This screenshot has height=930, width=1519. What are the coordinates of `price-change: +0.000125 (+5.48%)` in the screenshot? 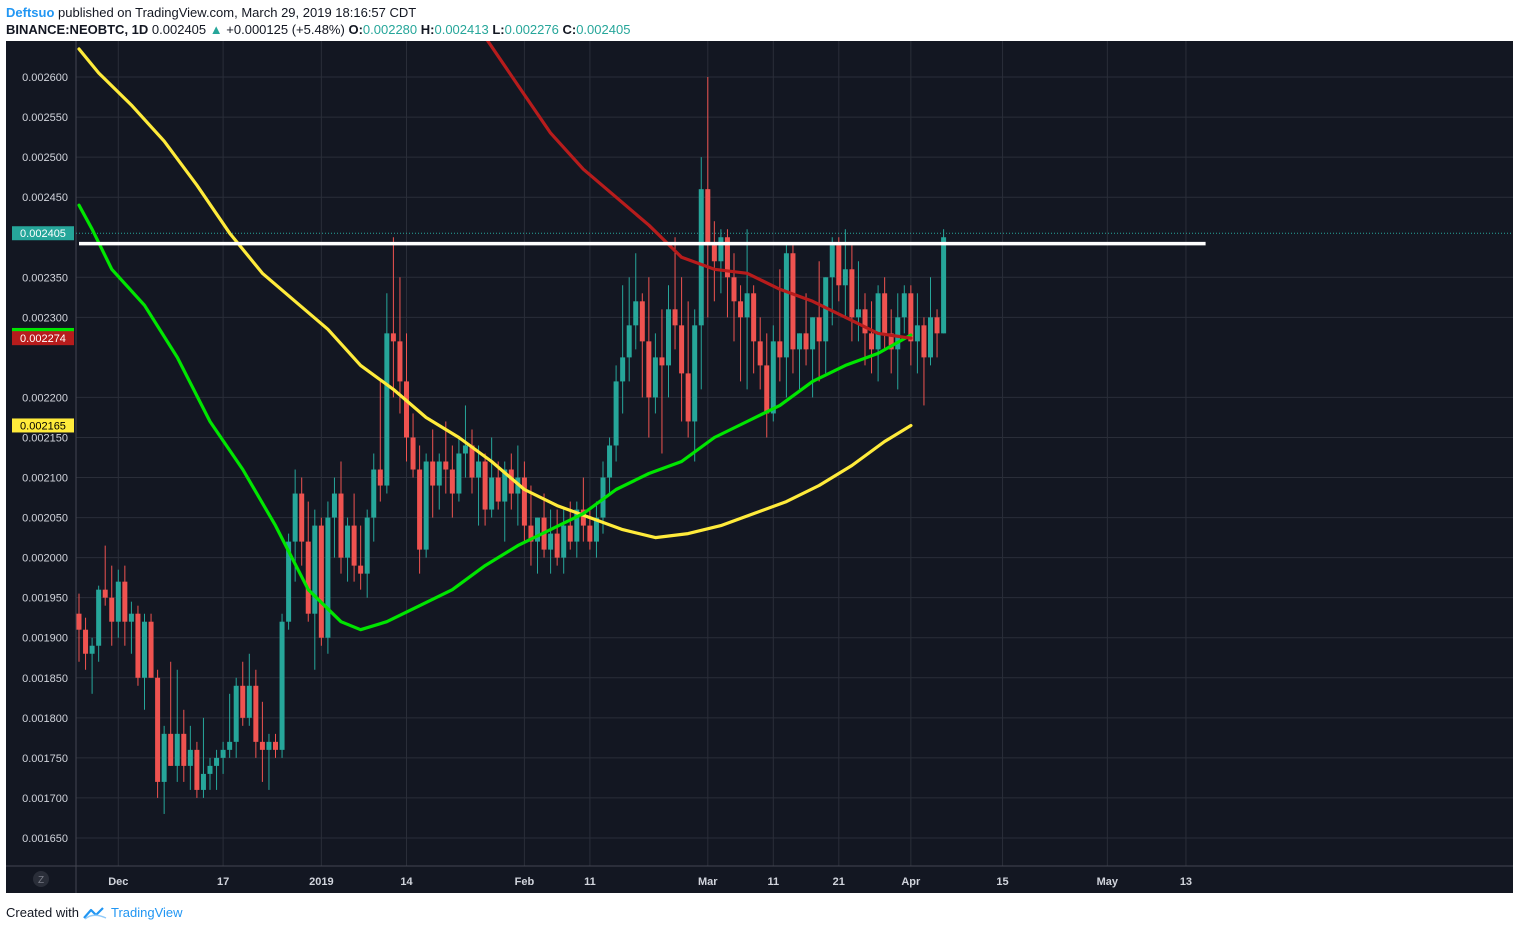 It's located at (285, 29).